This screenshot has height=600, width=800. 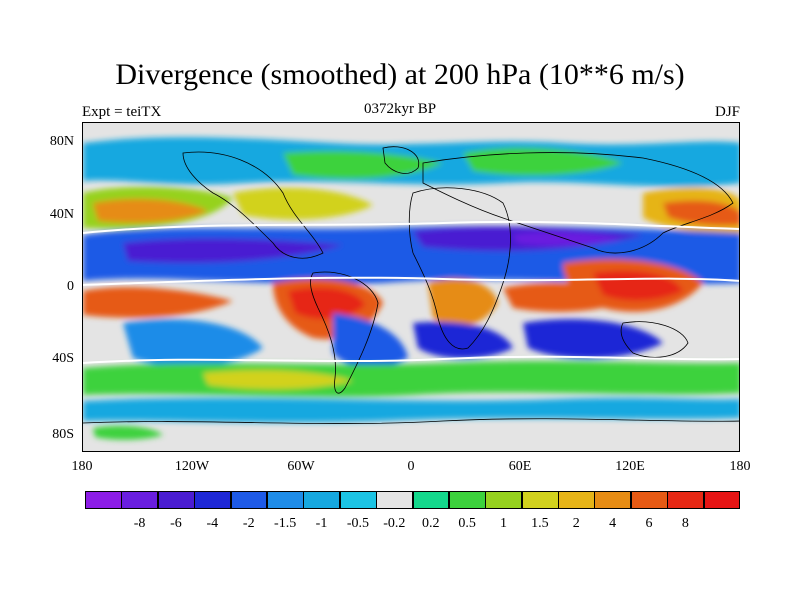 I want to click on field-africa-s-orange, so click(x=463, y=302).